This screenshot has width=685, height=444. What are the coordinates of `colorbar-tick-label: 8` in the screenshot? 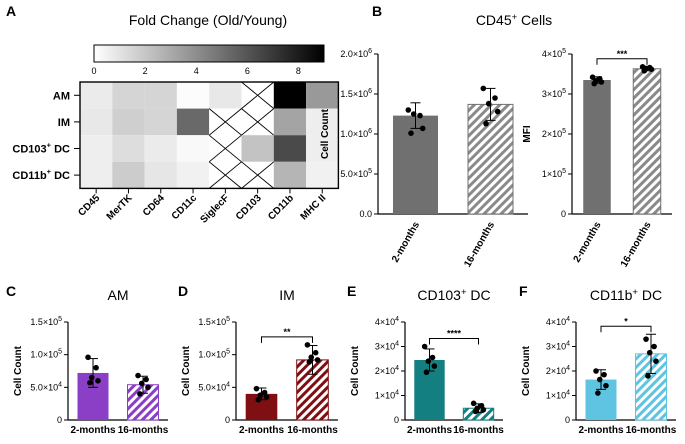 It's located at (298, 71).